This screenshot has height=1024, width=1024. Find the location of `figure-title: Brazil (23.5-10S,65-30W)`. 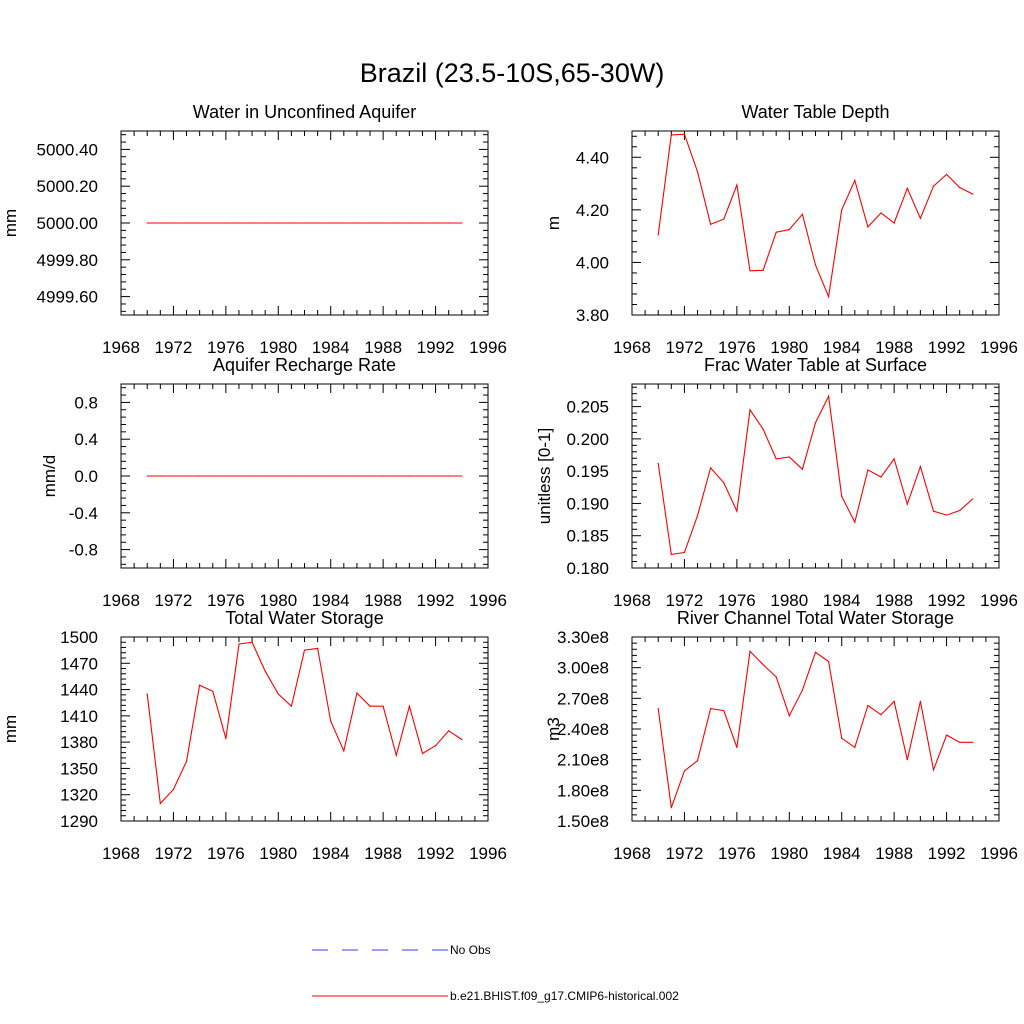

figure-title: Brazil (23.5-10S,65-30W) is located at coordinates (512, 73).